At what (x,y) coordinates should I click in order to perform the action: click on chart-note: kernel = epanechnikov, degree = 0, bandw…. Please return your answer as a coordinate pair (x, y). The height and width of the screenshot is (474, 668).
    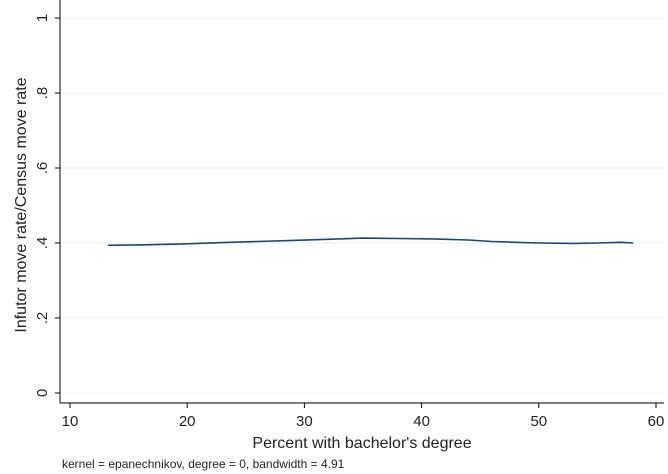
    Looking at the image, I should click on (203, 464).